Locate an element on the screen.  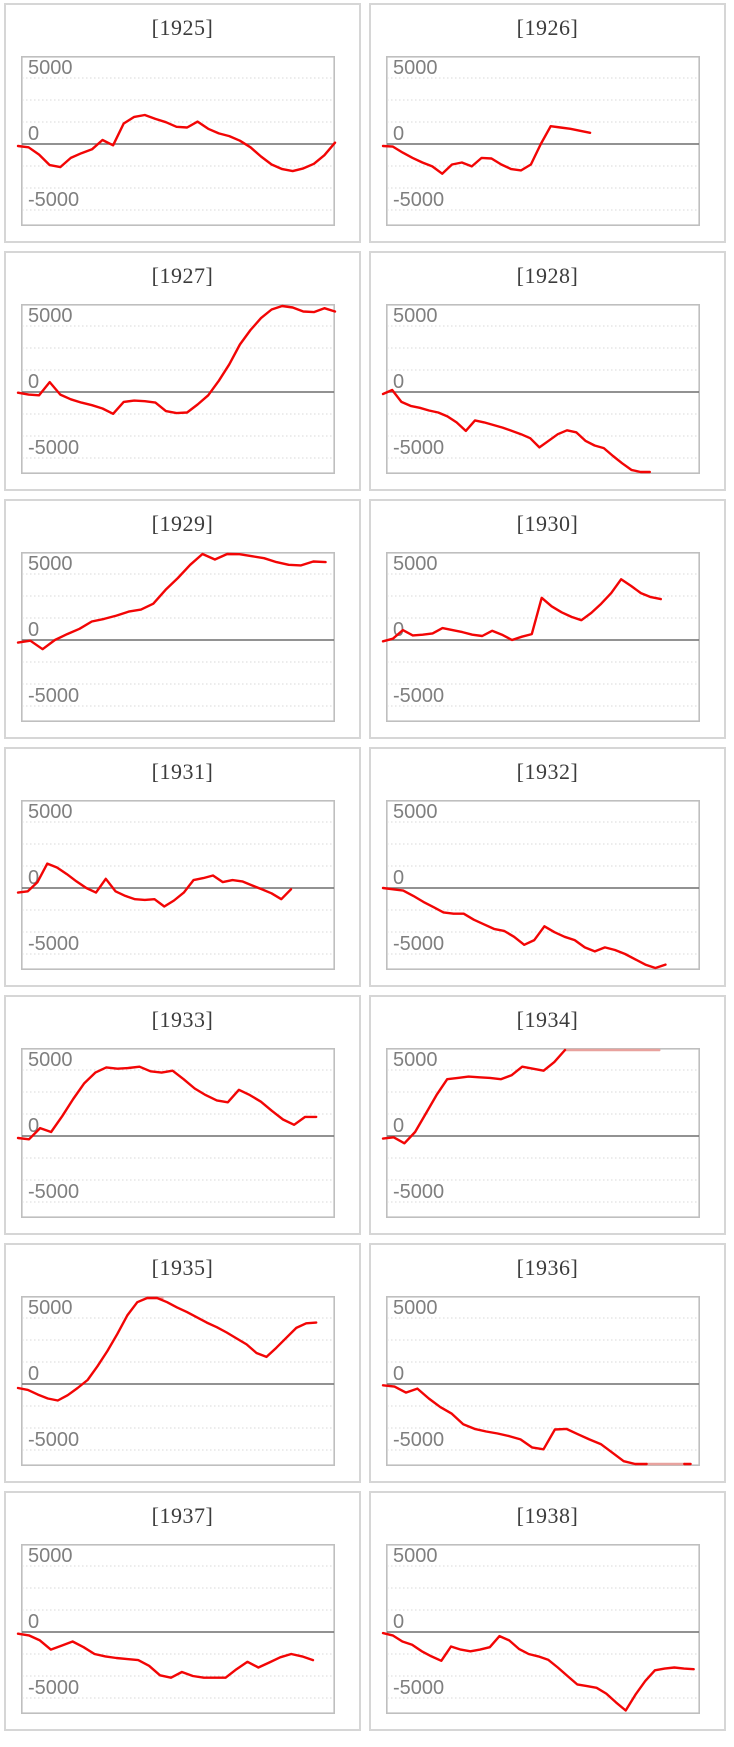
chart-title: [1928] is located at coordinates (547, 275).